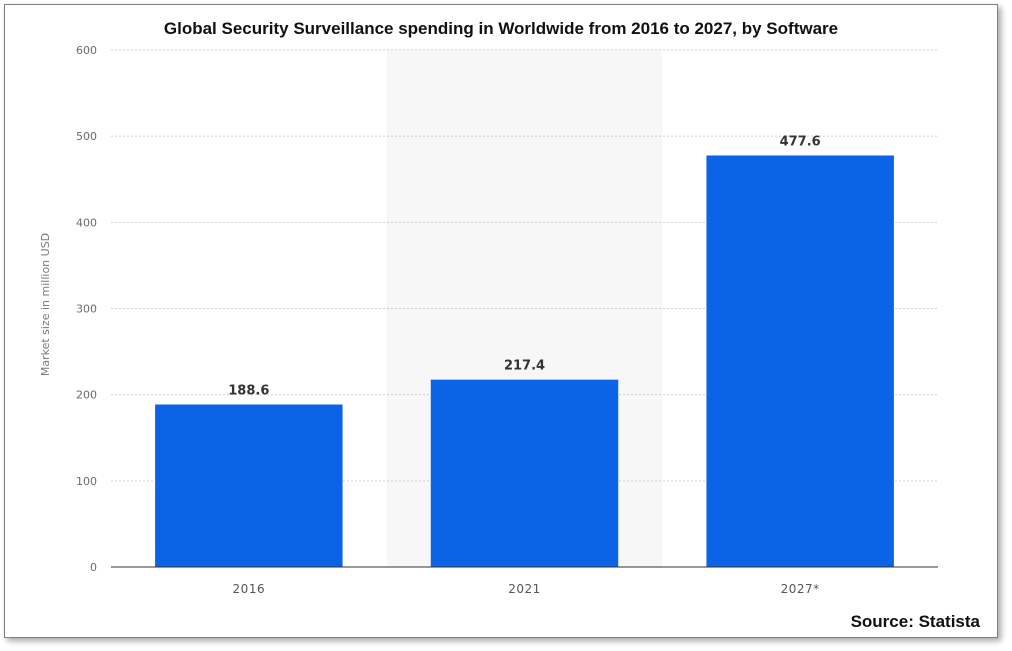 The image size is (1012, 651). What do you see at coordinates (45, 304) in the screenshot?
I see `y-axis-label: Market size in million USD` at bounding box center [45, 304].